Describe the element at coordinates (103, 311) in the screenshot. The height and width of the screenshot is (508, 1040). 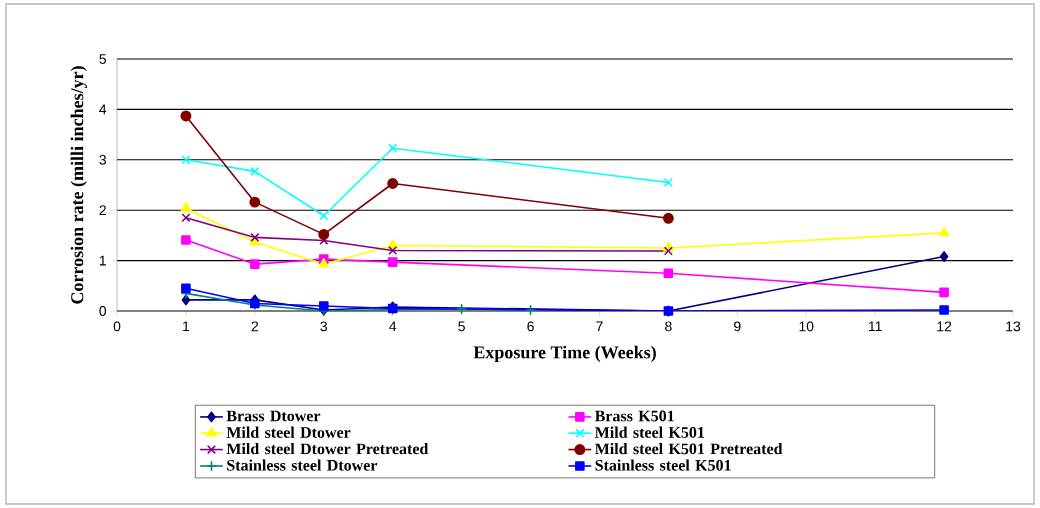
I see `y-tick-label: 0` at that location.